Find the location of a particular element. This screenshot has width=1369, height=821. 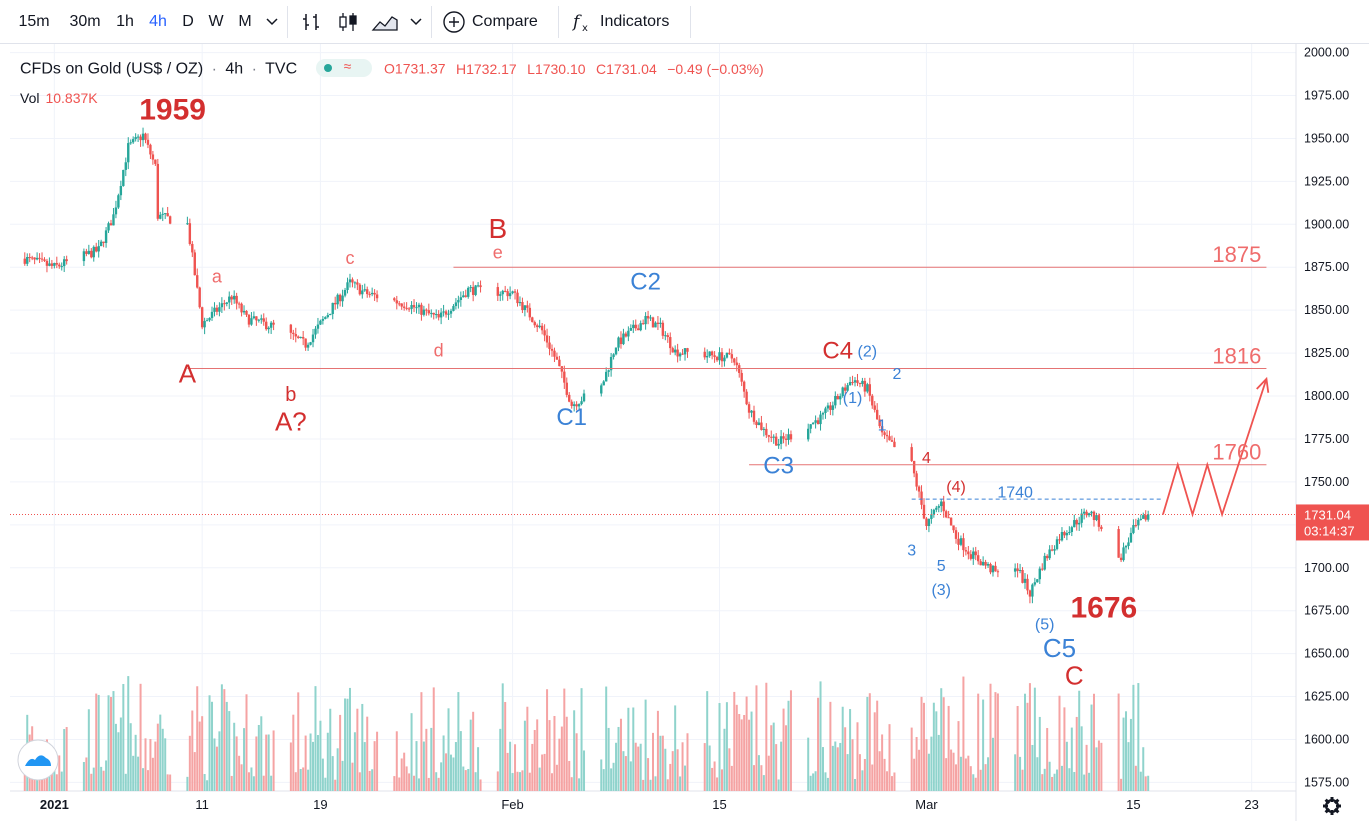

y-tick-label: 1950.00 is located at coordinates (1326, 138).